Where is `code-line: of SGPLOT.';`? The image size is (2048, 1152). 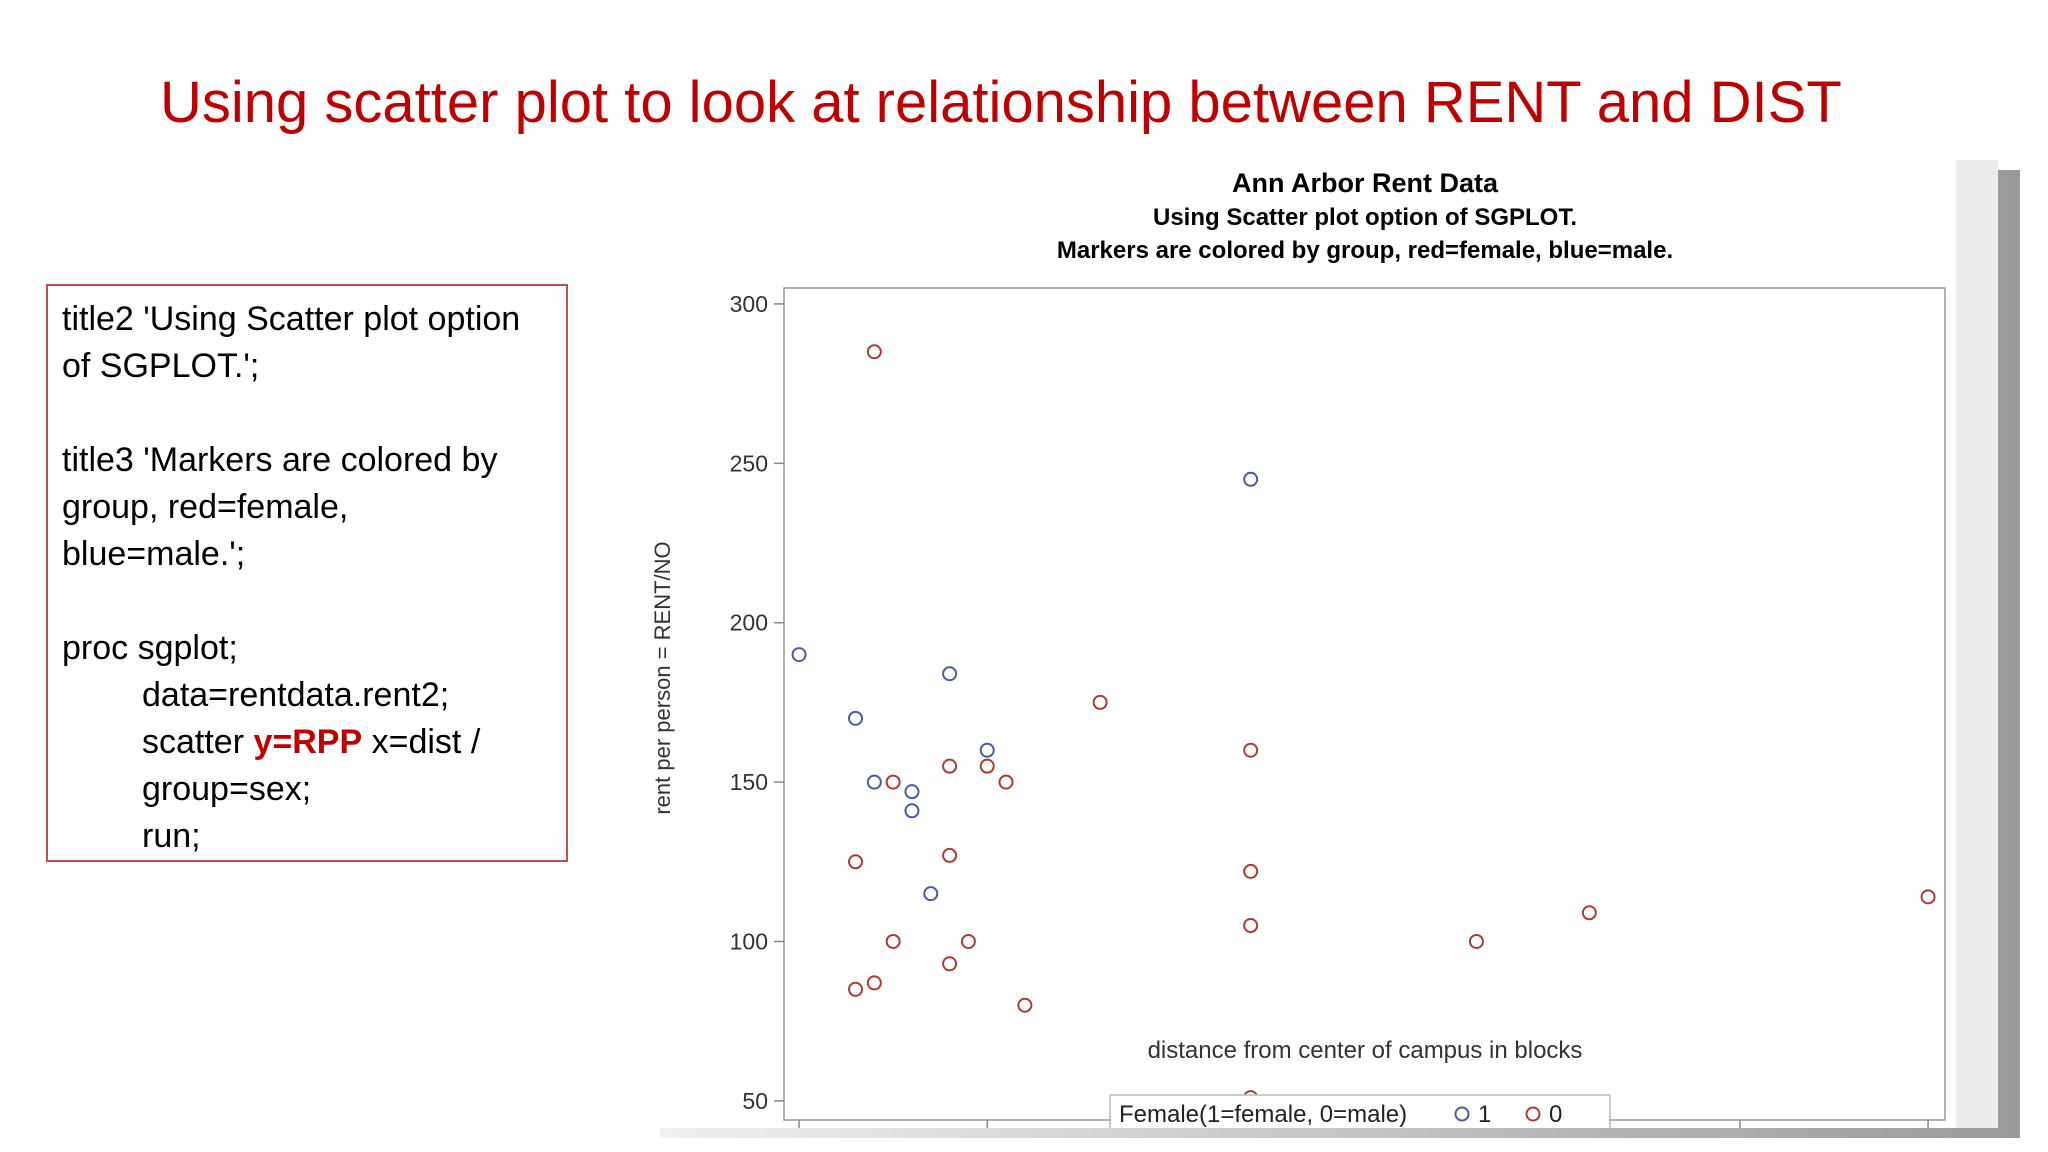
code-line: of SGPLOT.'; is located at coordinates (307, 366).